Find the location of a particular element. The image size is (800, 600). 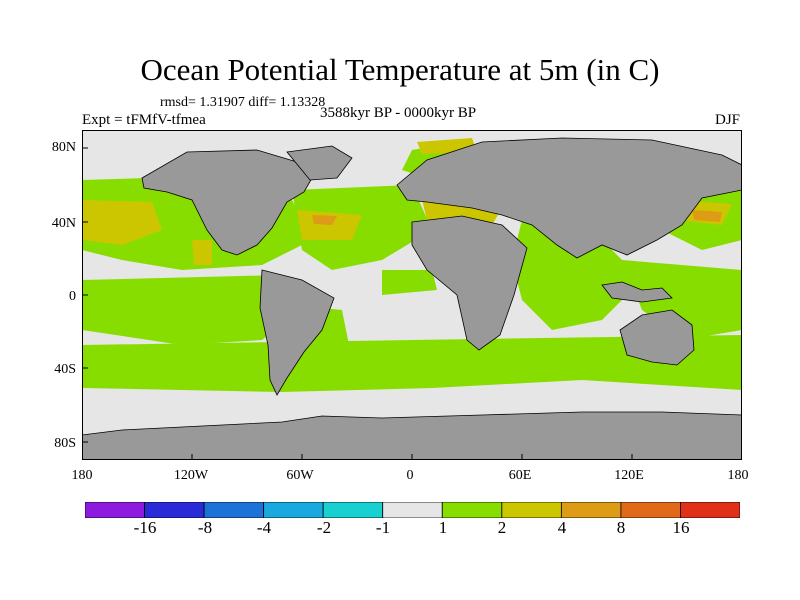

colorbar-label: 1 is located at coordinates (443, 527).